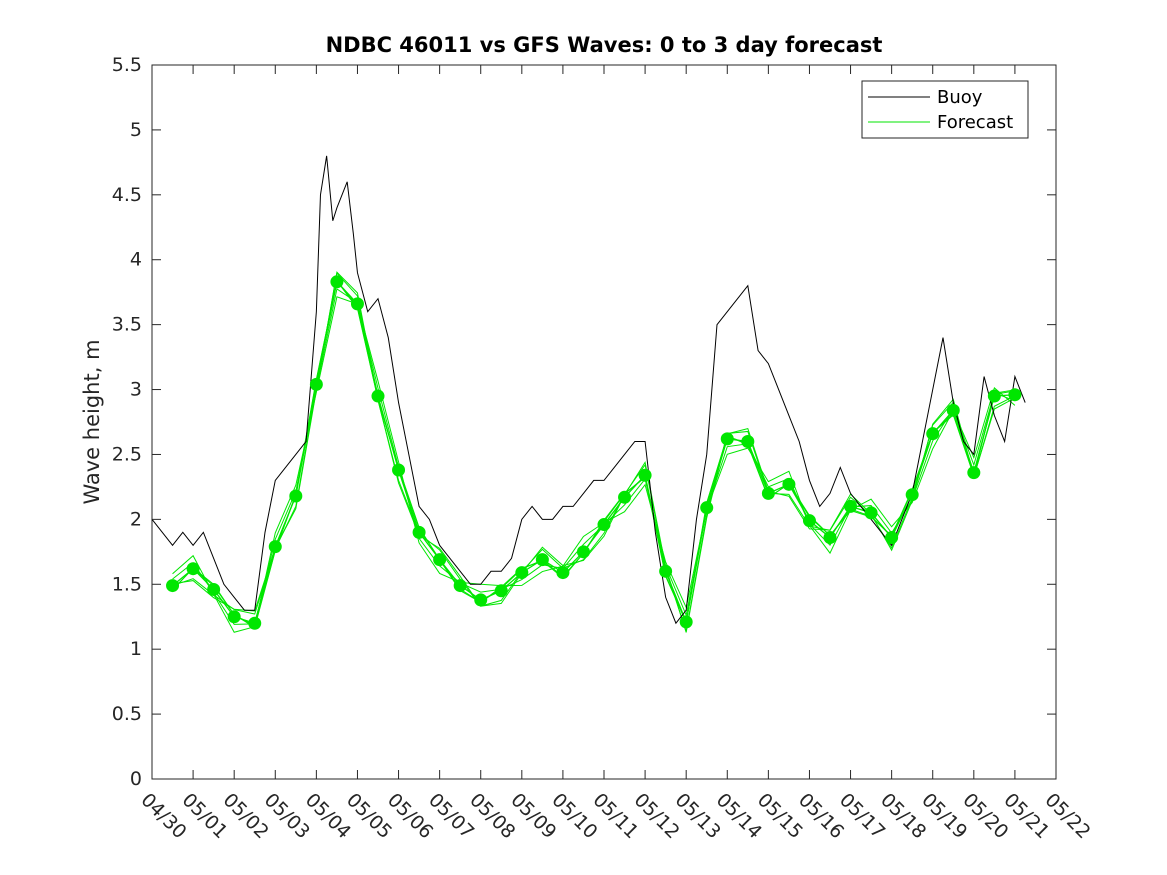 This screenshot has height=875, width=1167. What do you see at coordinates (1026, 816) in the screenshot?
I see `x-tick-label: 05/21` at bounding box center [1026, 816].